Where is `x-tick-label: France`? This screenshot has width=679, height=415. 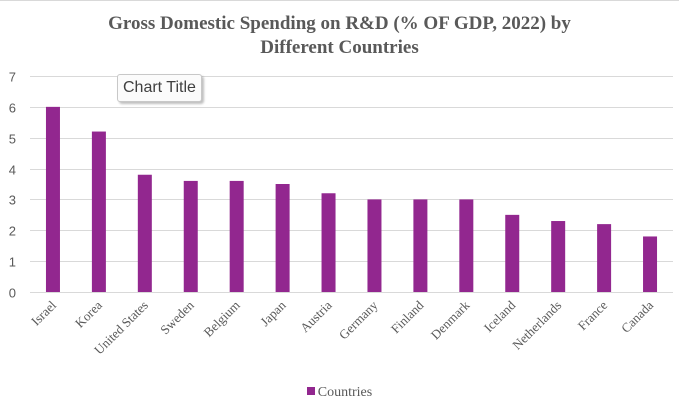 x-tick-label: France is located at coordinates (593, 315).